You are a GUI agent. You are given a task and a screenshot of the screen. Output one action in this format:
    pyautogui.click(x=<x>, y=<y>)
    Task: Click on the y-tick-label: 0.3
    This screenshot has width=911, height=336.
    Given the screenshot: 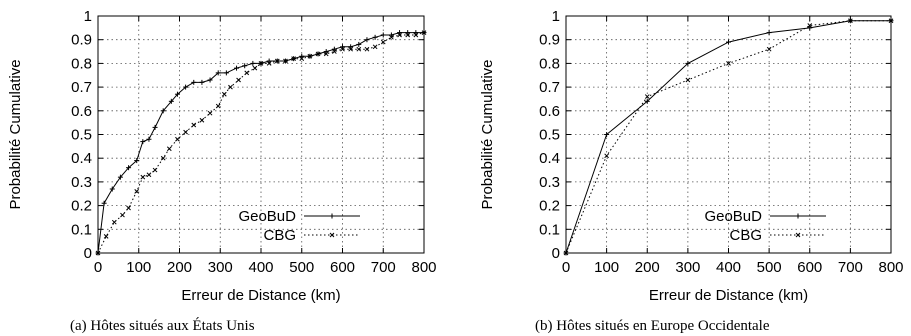 What is the action you would take?
    pyautogui.click(x=81, y=182)
    